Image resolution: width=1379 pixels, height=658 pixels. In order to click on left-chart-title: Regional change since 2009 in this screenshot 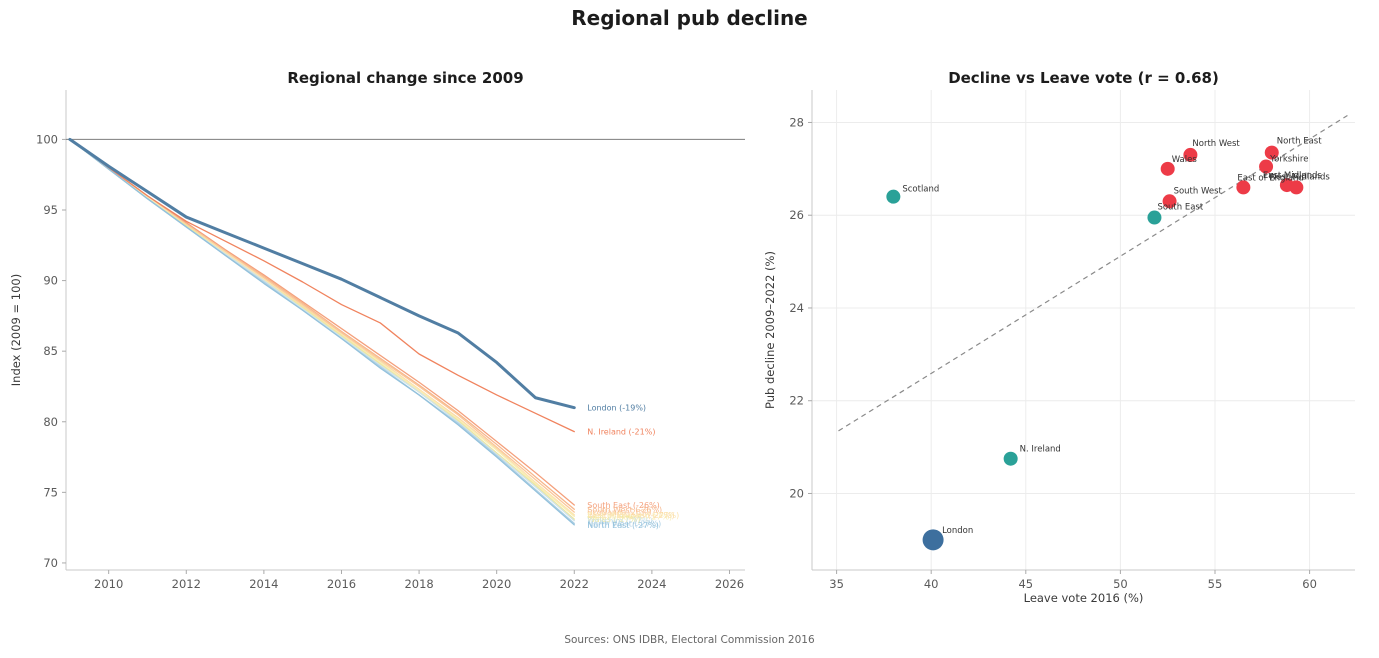, I will do `click(405, 78)`.